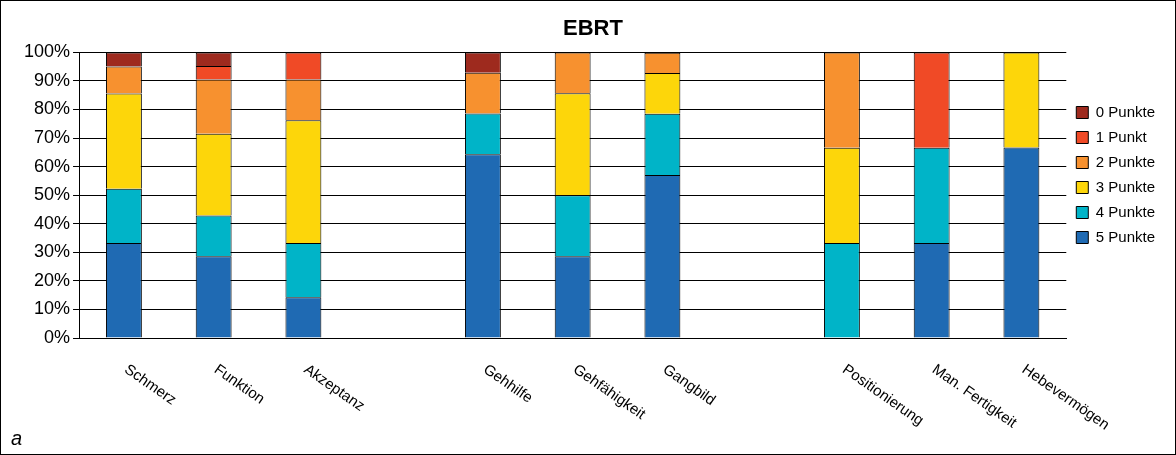 Image resolution: width=1176 pixels, height=455 pixels. I want to click on y-tick-label: 90%, so click(52, 79).